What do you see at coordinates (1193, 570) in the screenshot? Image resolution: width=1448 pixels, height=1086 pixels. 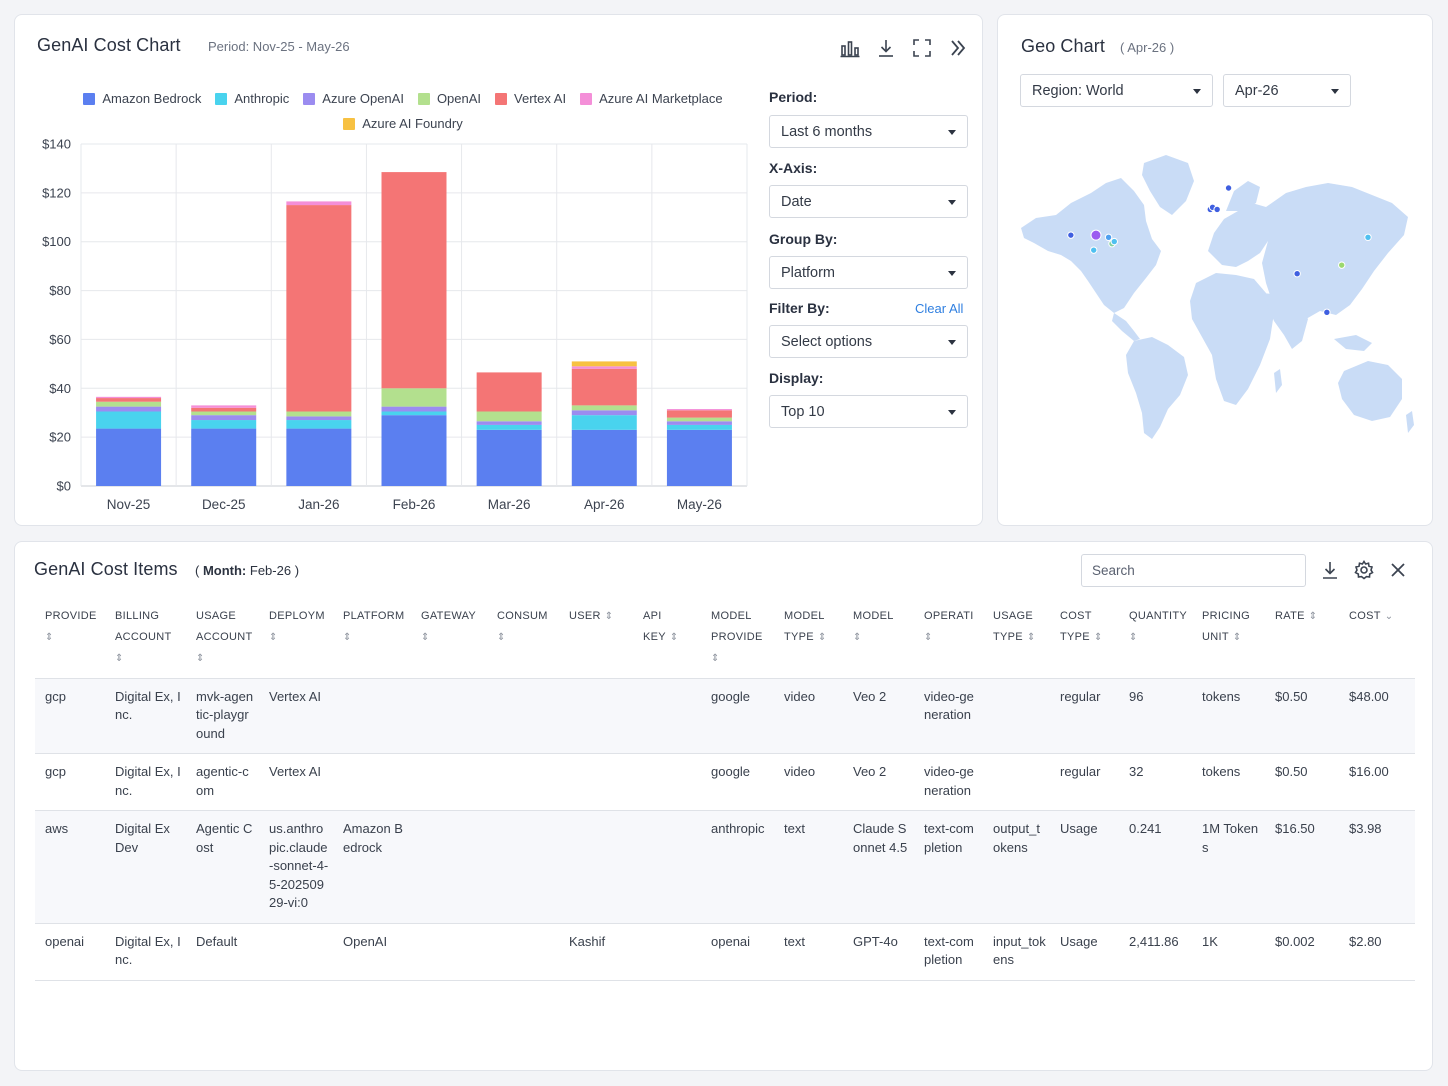 I see `search-input` at bounding box center [1193, 570].